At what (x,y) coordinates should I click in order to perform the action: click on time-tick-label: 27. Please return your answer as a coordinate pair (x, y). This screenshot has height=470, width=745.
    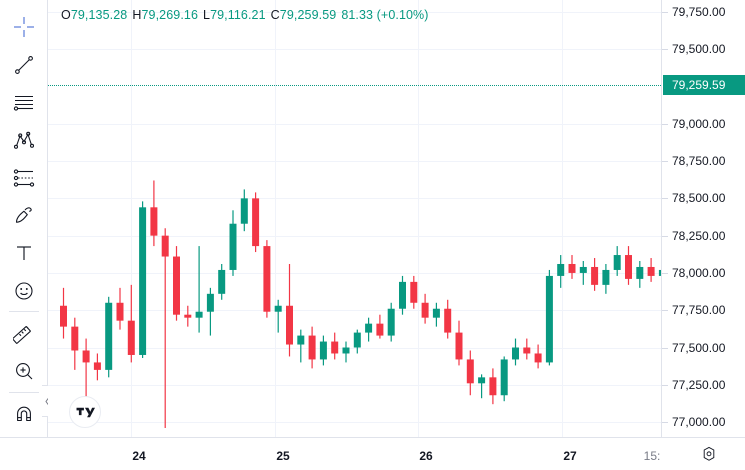
    Looking at the image, I should click on (570, 456).